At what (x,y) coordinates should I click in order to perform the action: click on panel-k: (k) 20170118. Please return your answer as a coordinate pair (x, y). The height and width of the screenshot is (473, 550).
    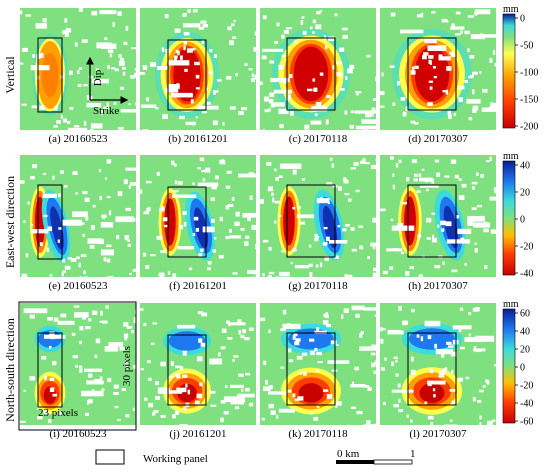
    Looking at the image, I should click on (318, 371).